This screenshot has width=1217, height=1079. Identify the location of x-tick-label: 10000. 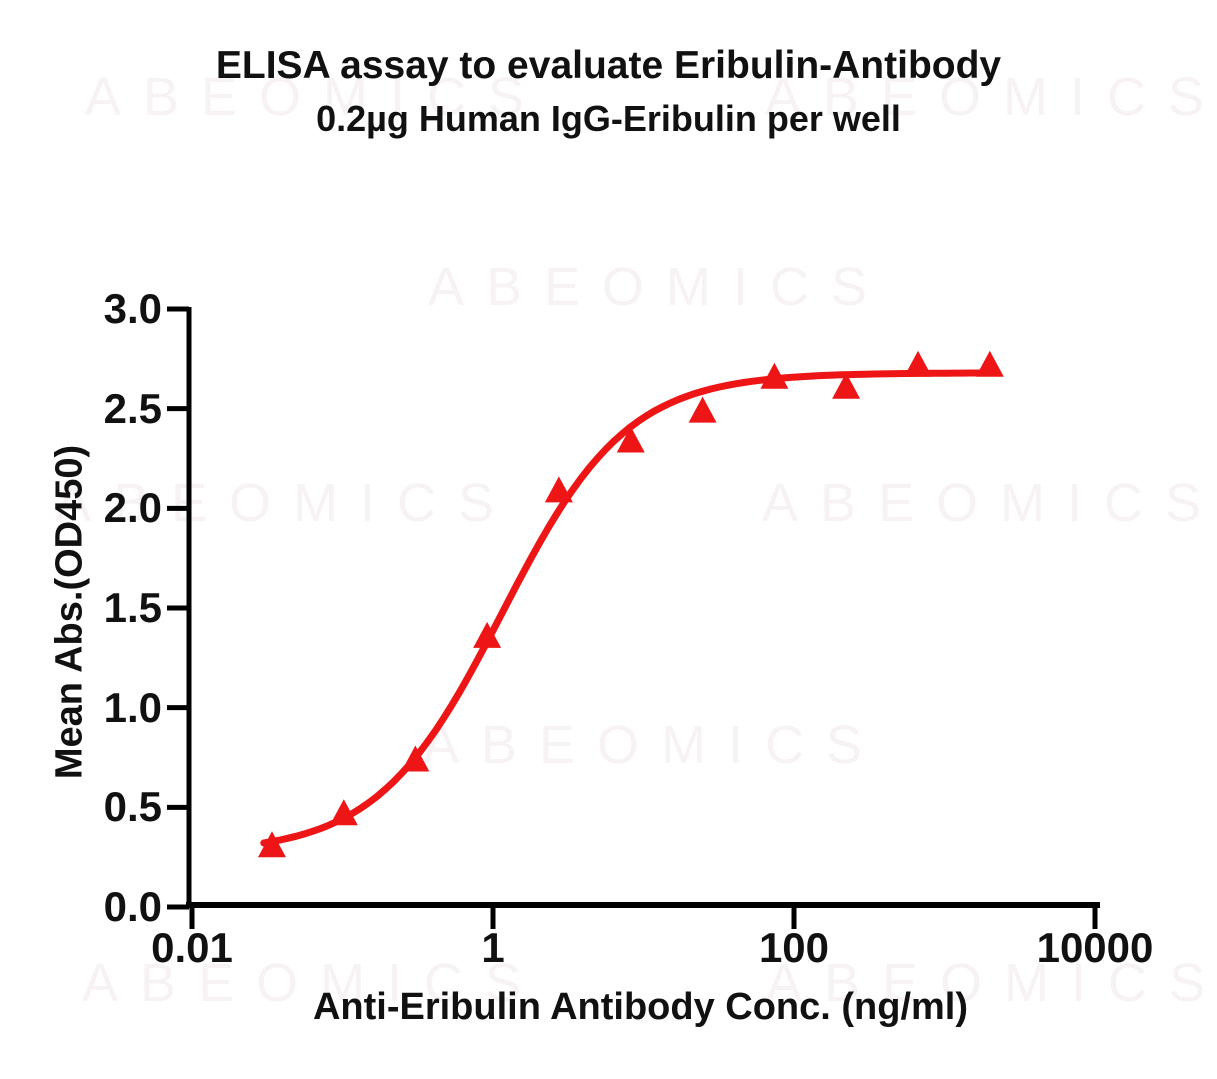
(1095, 947).